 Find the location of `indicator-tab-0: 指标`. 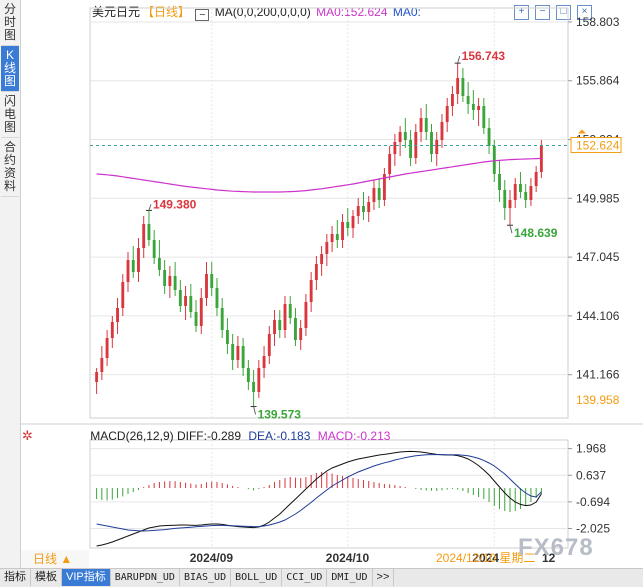

indicator-tab-0: 指标 is located at coordinates (15, 577).